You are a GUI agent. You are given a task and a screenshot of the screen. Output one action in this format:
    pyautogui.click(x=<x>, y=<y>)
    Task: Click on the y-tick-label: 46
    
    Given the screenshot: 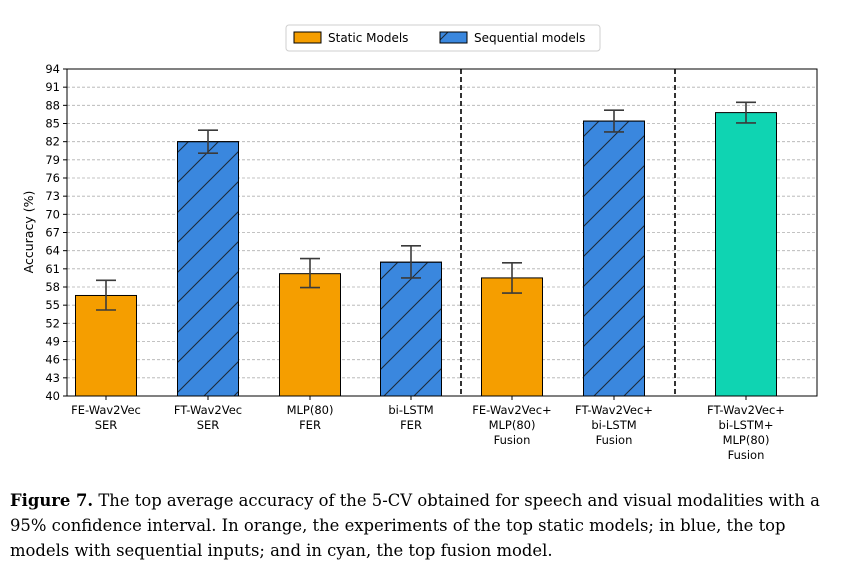 What is the action you would take?
    pyautogui.click(x=52, y=360)
    